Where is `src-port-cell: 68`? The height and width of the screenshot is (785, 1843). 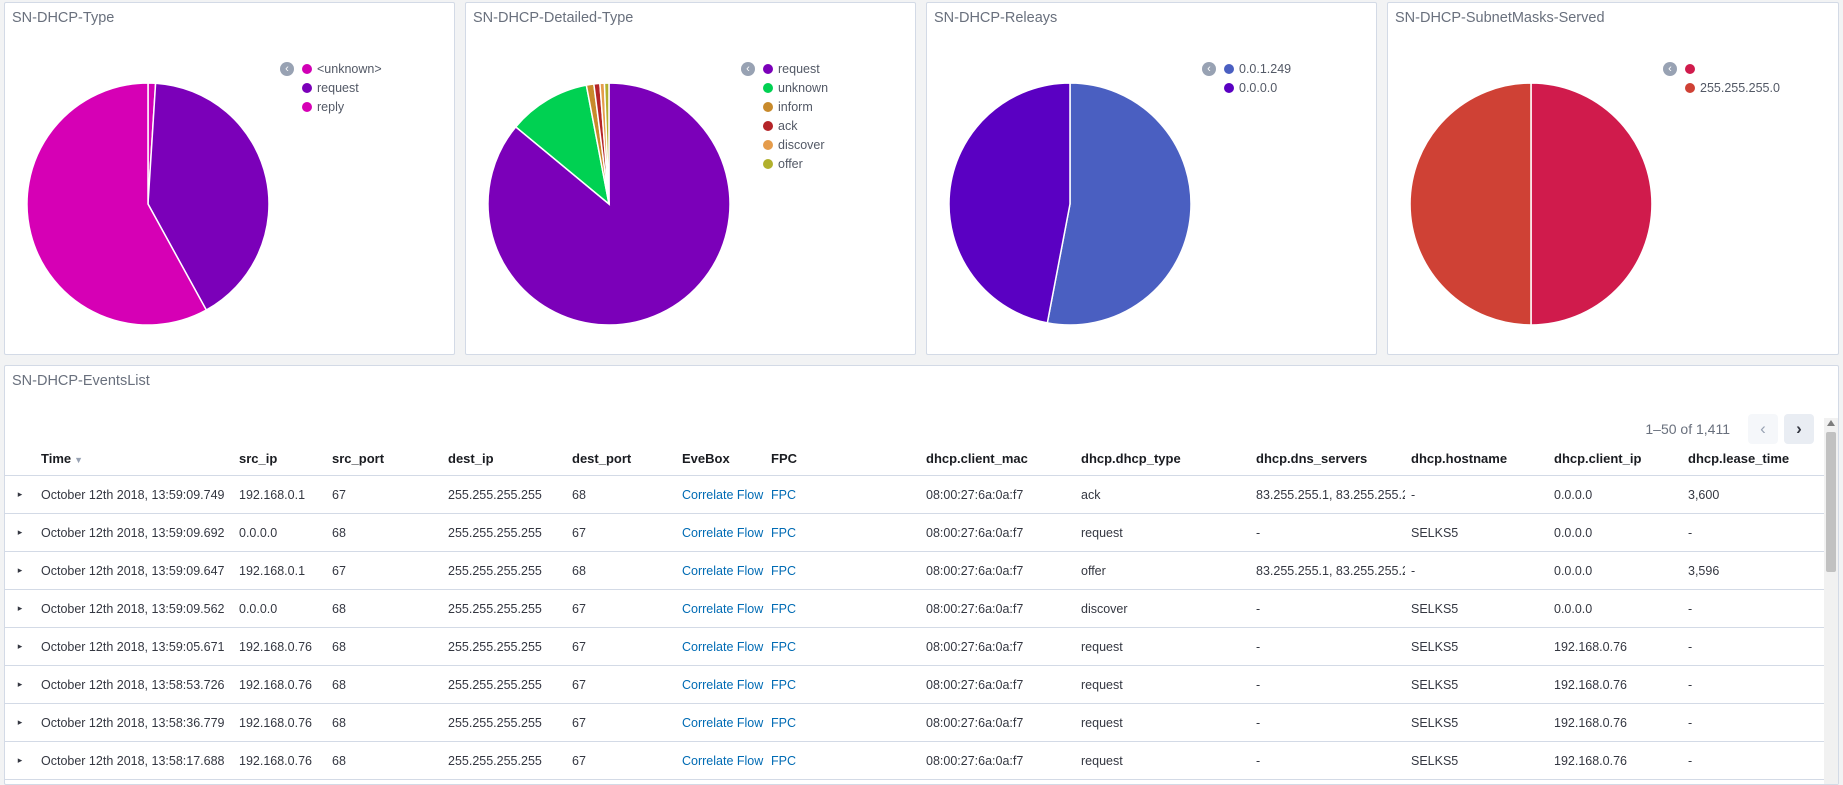
src-port-cell: 68 is located at coordinates (384, 722).